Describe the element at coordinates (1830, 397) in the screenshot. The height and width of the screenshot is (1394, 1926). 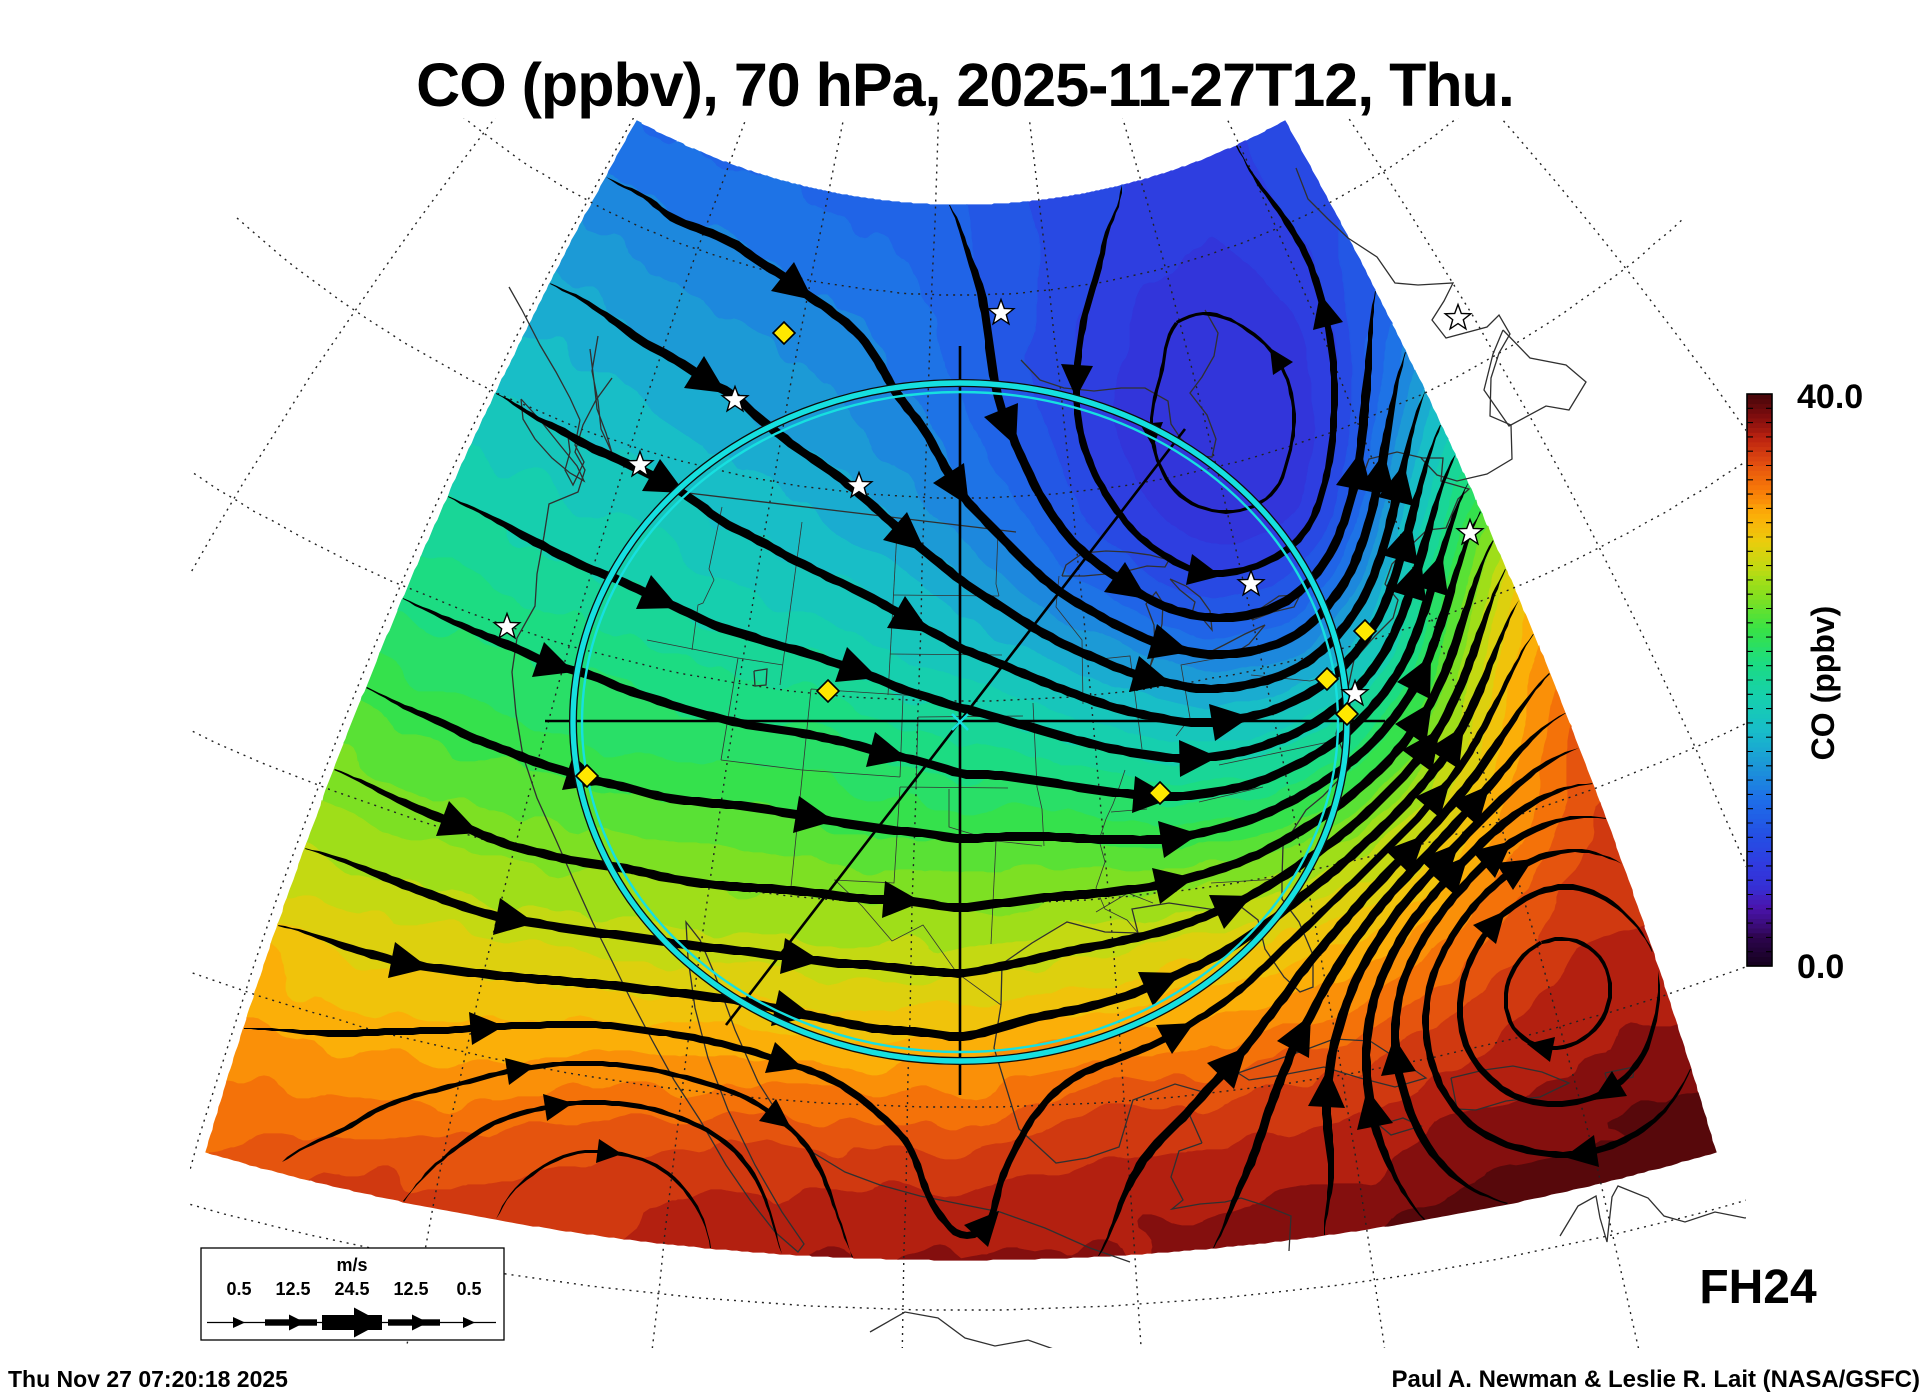
I see `svg-text: 40.0` at that location.